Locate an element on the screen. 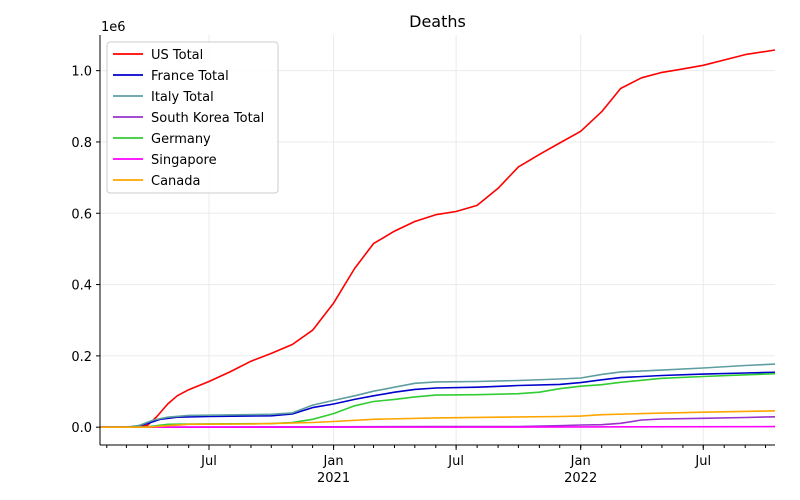 This screenshot has height=500, width=800. legend-label: Singapore is located at coordinates (184, 160).